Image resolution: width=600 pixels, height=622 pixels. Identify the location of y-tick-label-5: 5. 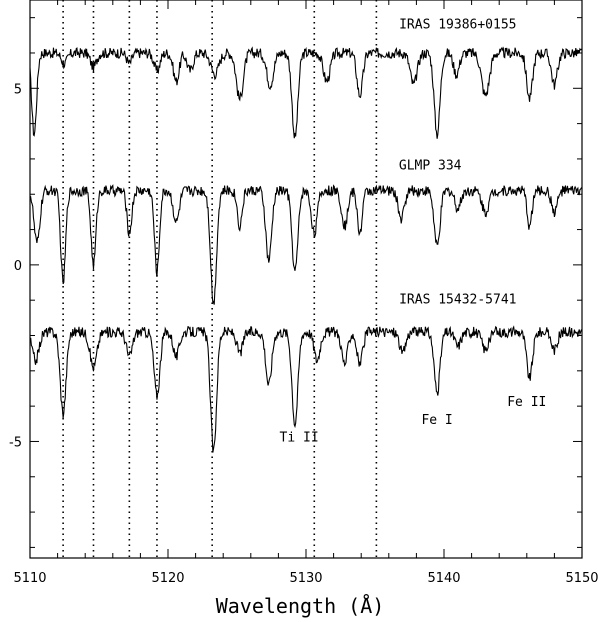
(18, 89).